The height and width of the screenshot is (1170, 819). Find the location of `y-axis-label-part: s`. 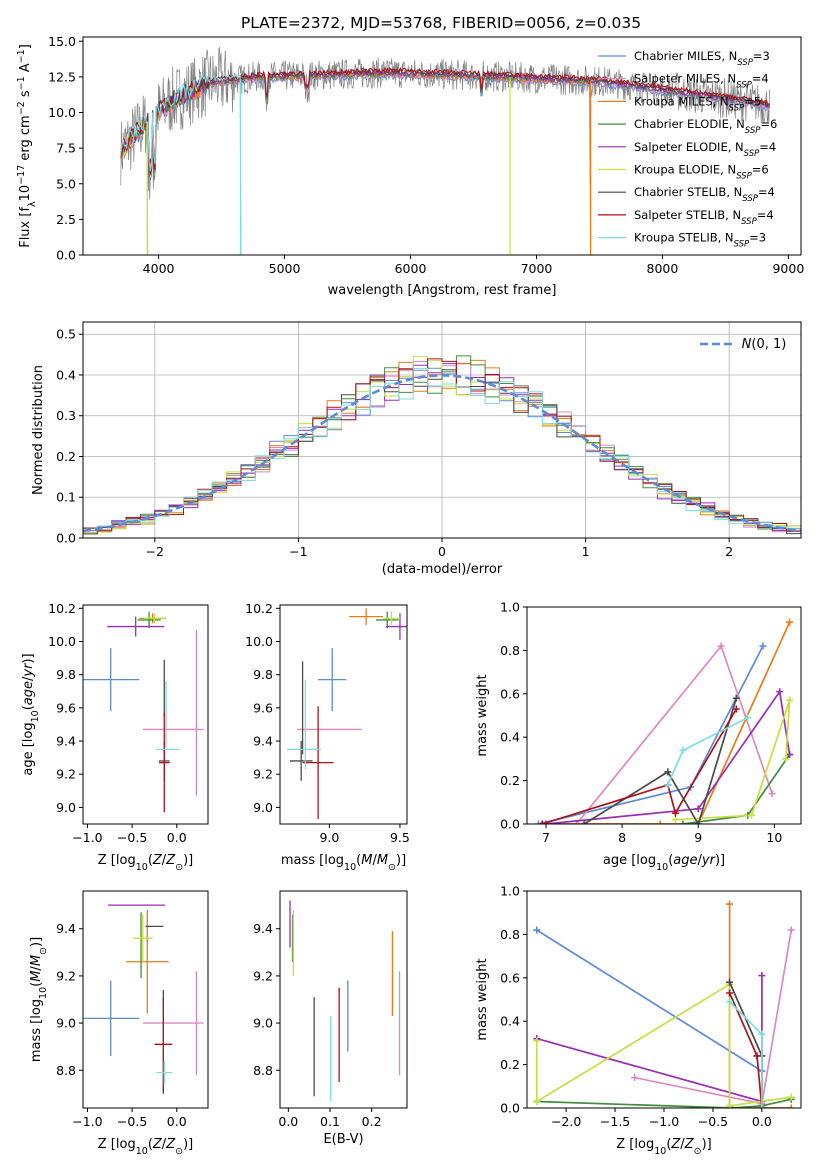

y-axis-label-part: s is located at coordinates (25, 95).